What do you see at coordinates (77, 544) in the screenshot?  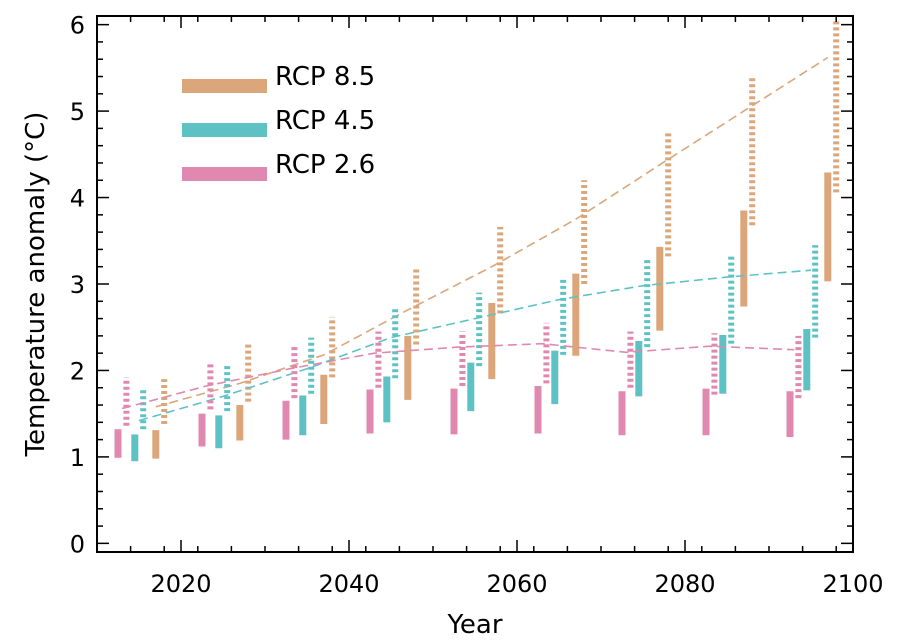 I see `y-tick-label-0: 0` at bounding box center [77, 544].